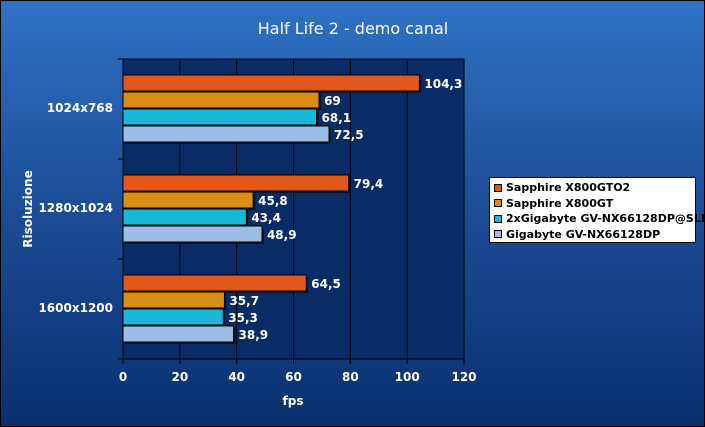 The width and height of the screenshot is (705, 427). Describe the element at coordinates (28, 208) in the screenshot. I see `y-axis-label: Risoluzione` at that location.